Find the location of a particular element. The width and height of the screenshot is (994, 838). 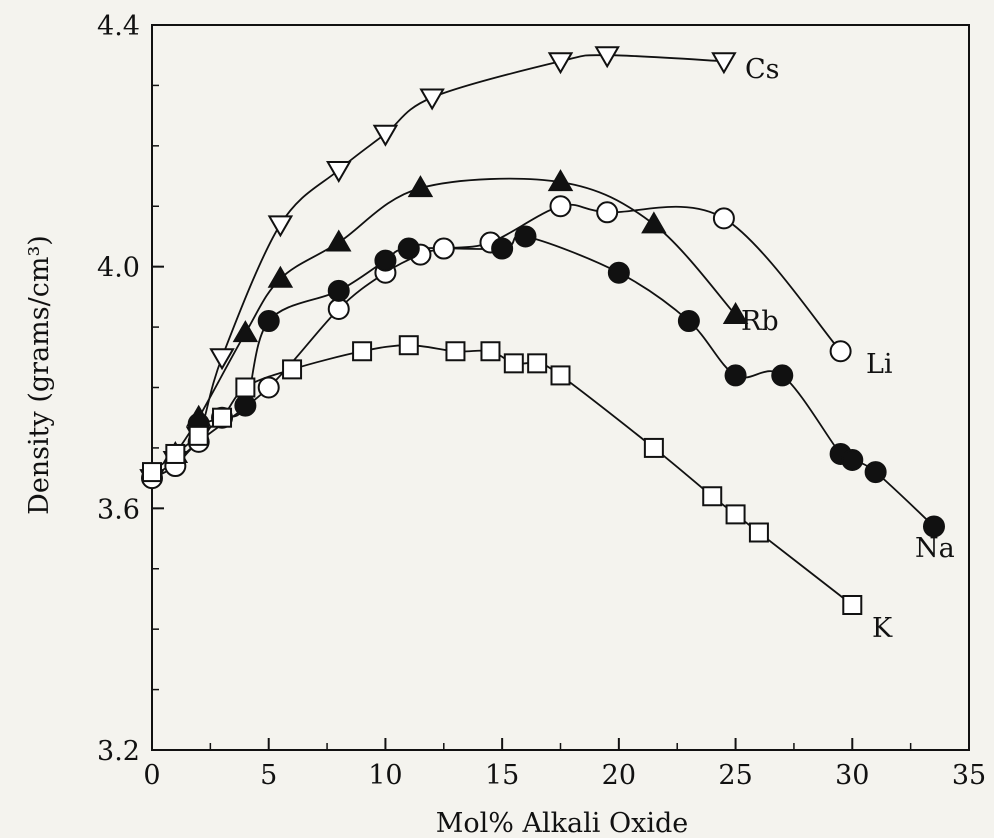

x-tick-label: 25 is located at coordinates (735, 775).